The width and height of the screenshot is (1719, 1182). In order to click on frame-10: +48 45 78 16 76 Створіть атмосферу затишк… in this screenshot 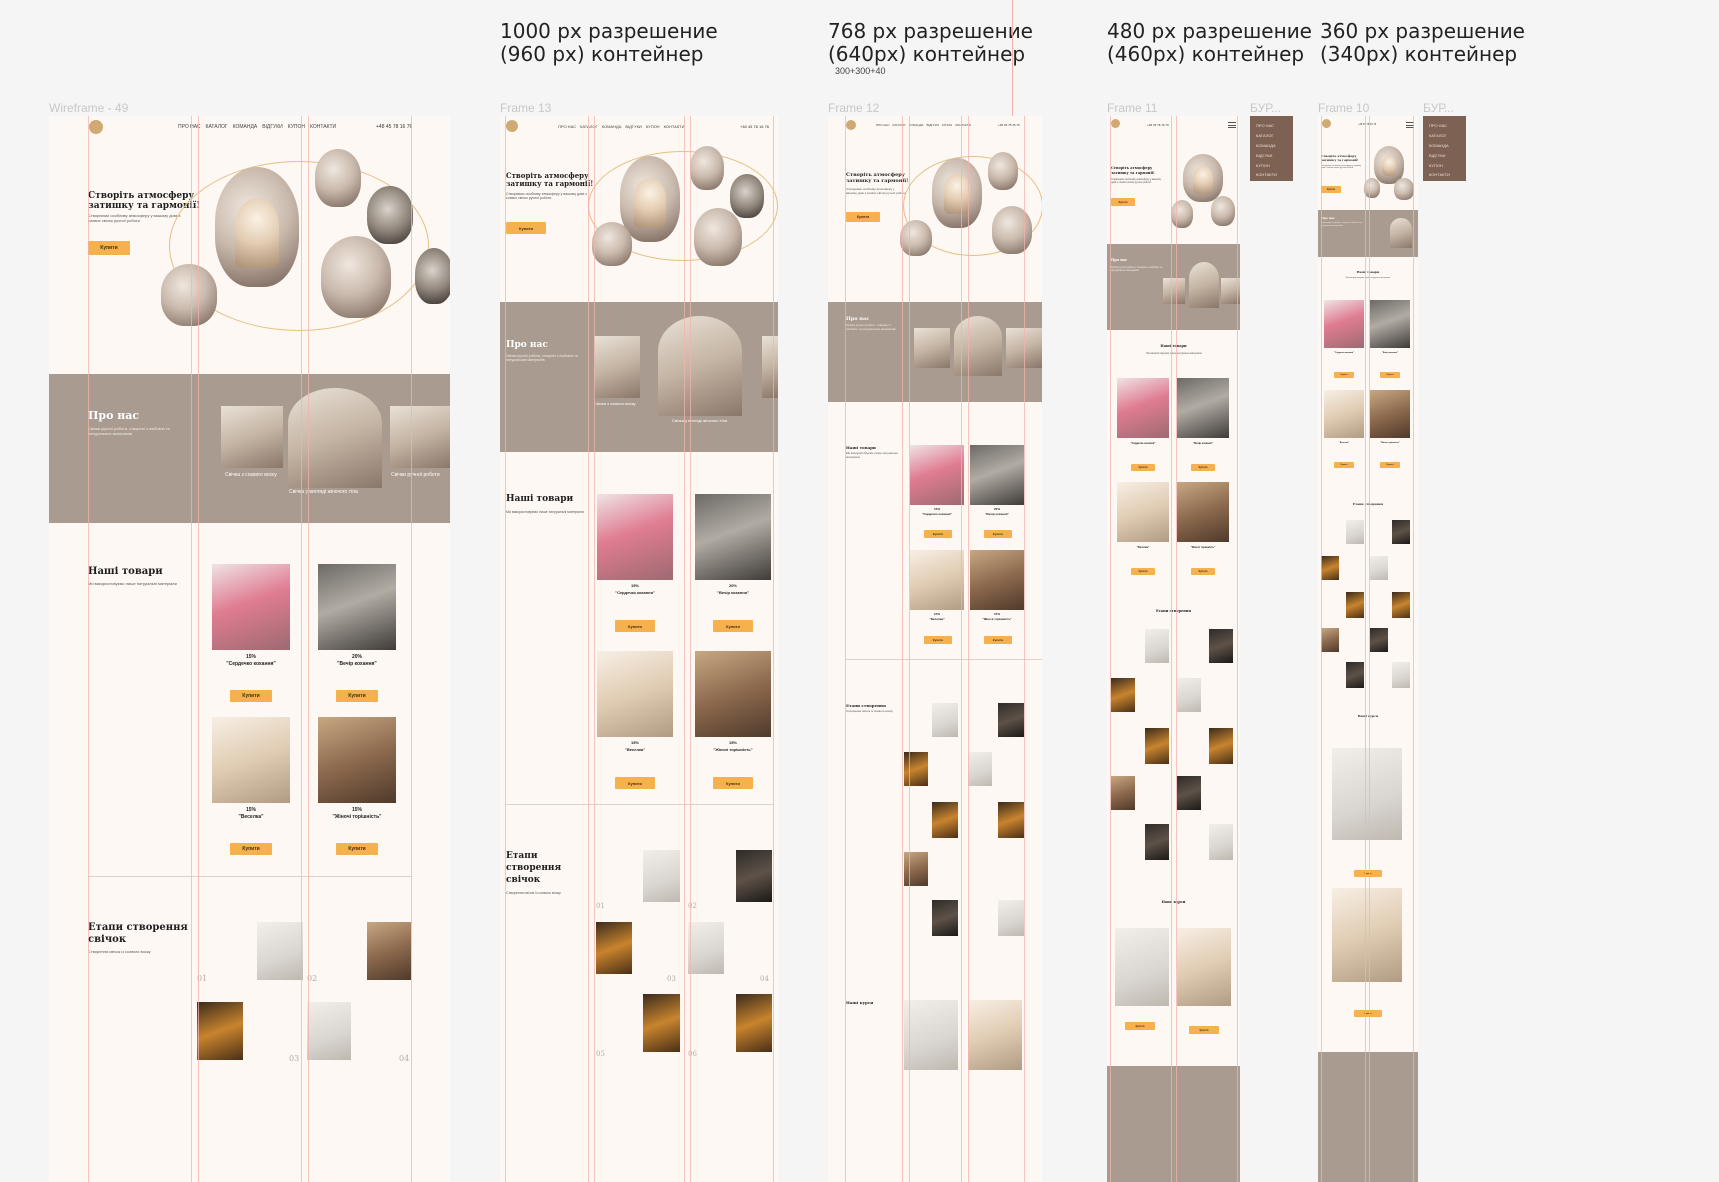, I will do `click(1368, 649)`.